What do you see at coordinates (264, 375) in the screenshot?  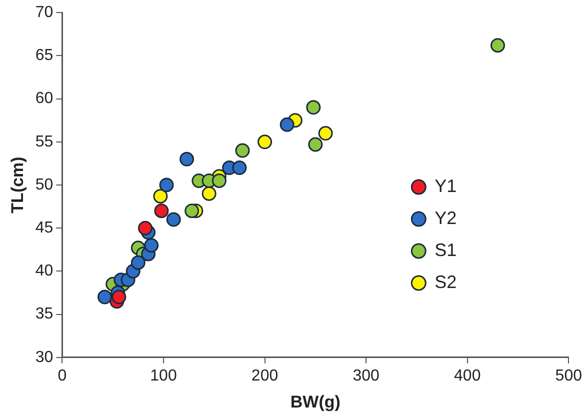 I see `x-tick-label: 200` at bounding box center [264, 375].